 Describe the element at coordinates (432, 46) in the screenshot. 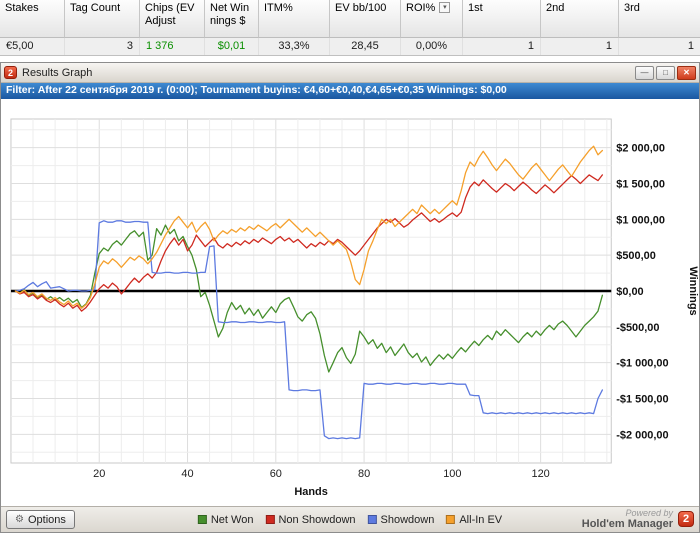

I see `stat-roi: 0,00%` at that location.